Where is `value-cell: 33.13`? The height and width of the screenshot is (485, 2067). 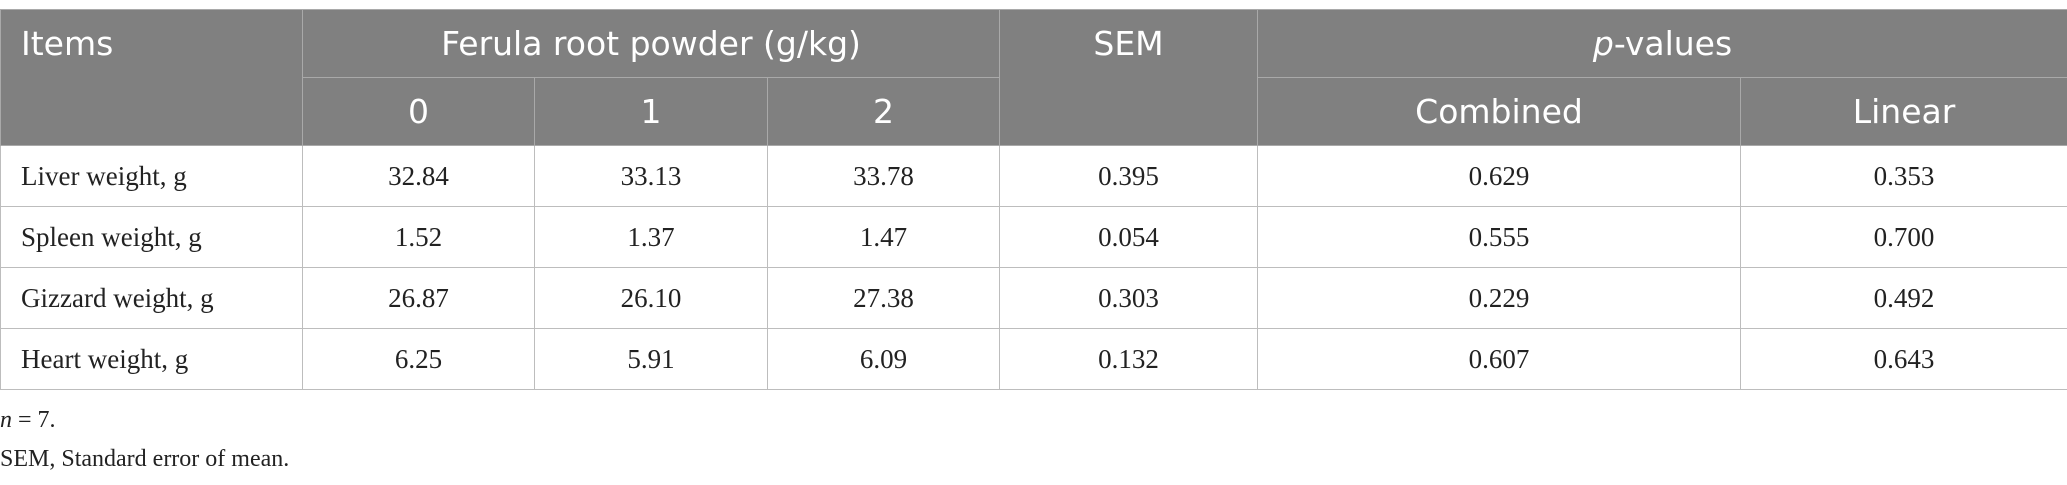 value-cell: 33.13 is located at coordinates (651, 176).